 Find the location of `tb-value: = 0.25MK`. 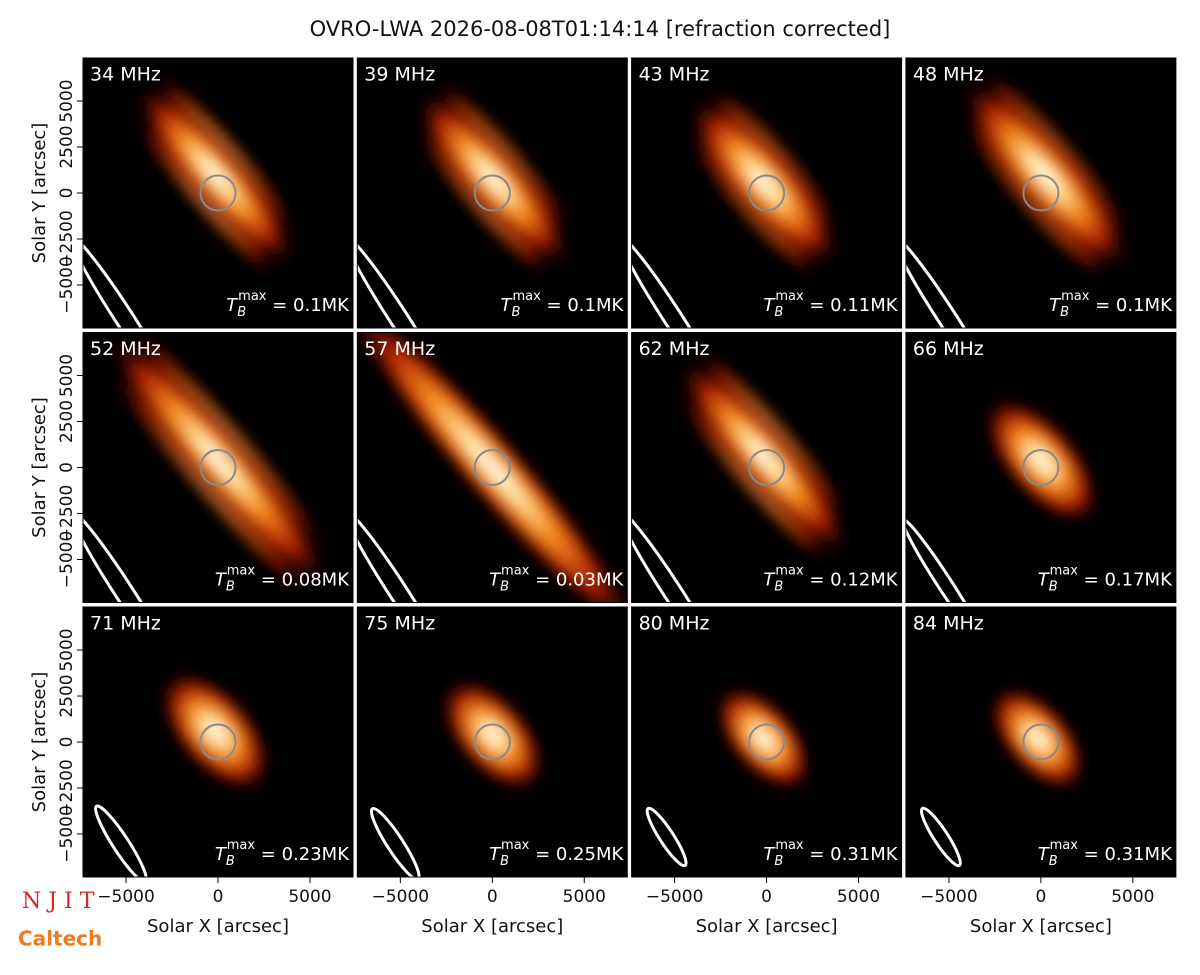

tb-value: = 0.25MK is located at coordinates (576, 854).